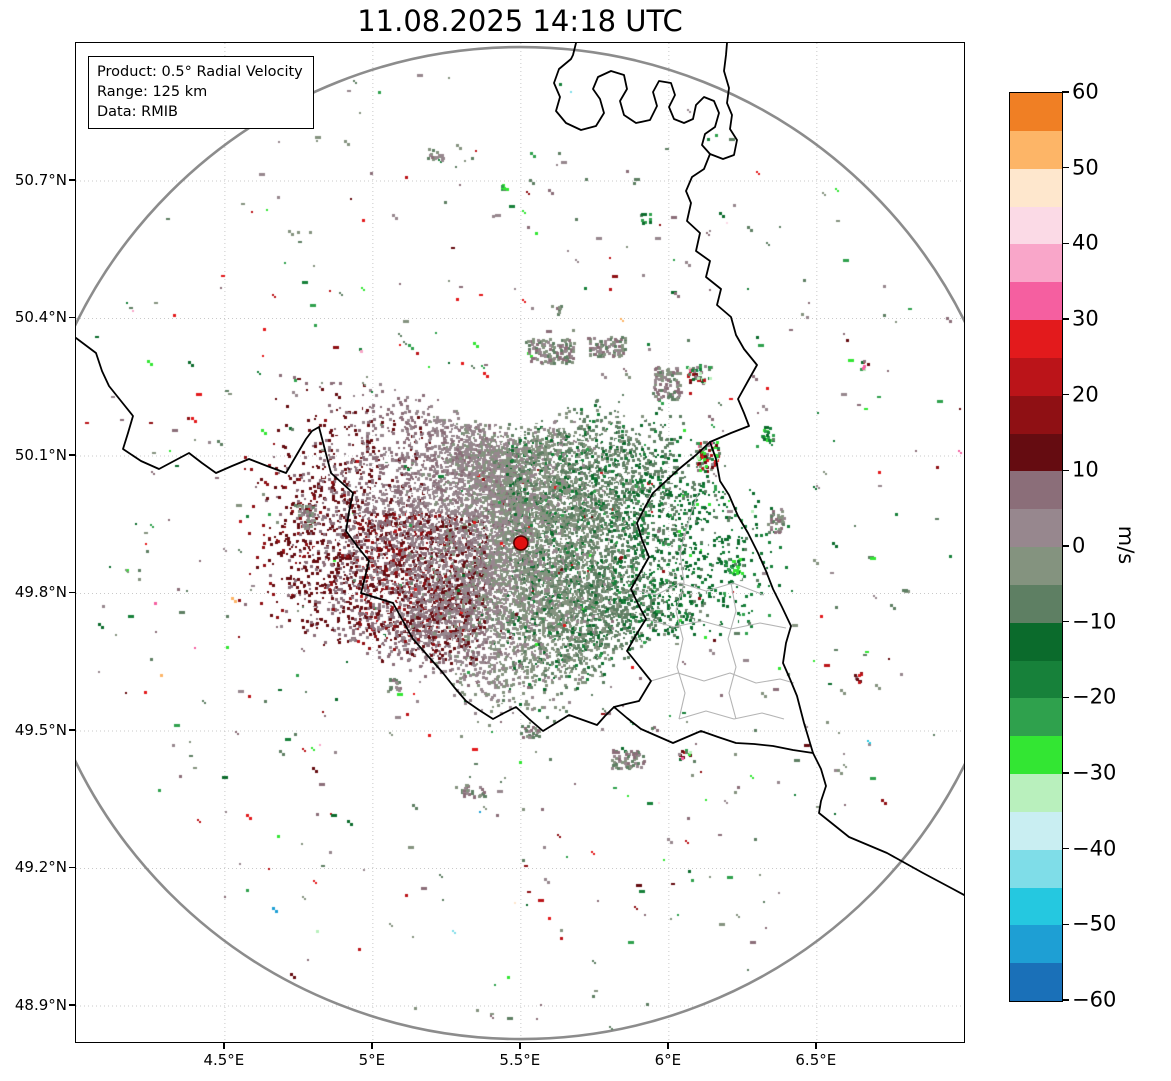  I want to click on y-tick-label: 50.1°N, so click(40, 454).